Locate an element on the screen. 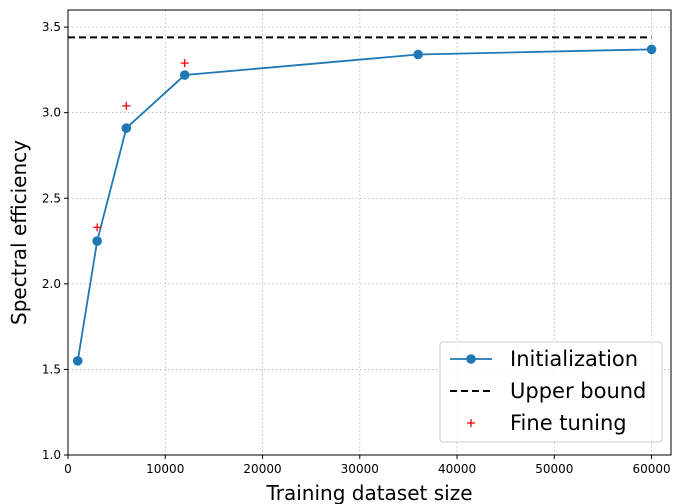 The width and height of the screenshot is (676, 504). y-tick-label: 1.0 is located at coordinates (51, 455).